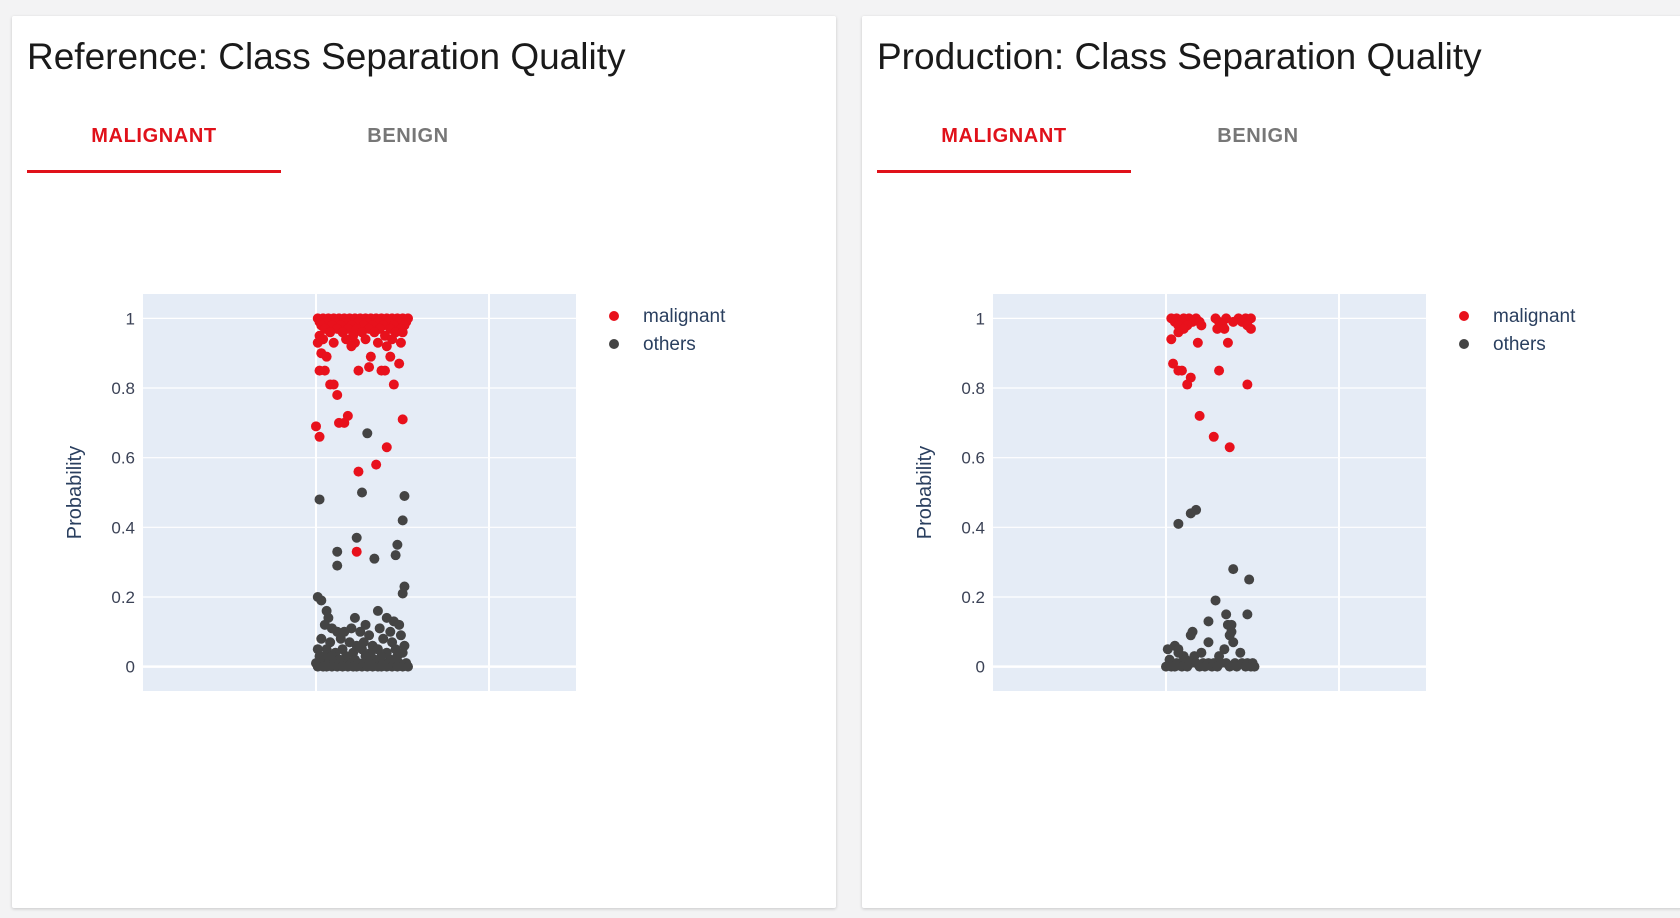  I want to click on y-tick-label: 0, so click(980, 667).